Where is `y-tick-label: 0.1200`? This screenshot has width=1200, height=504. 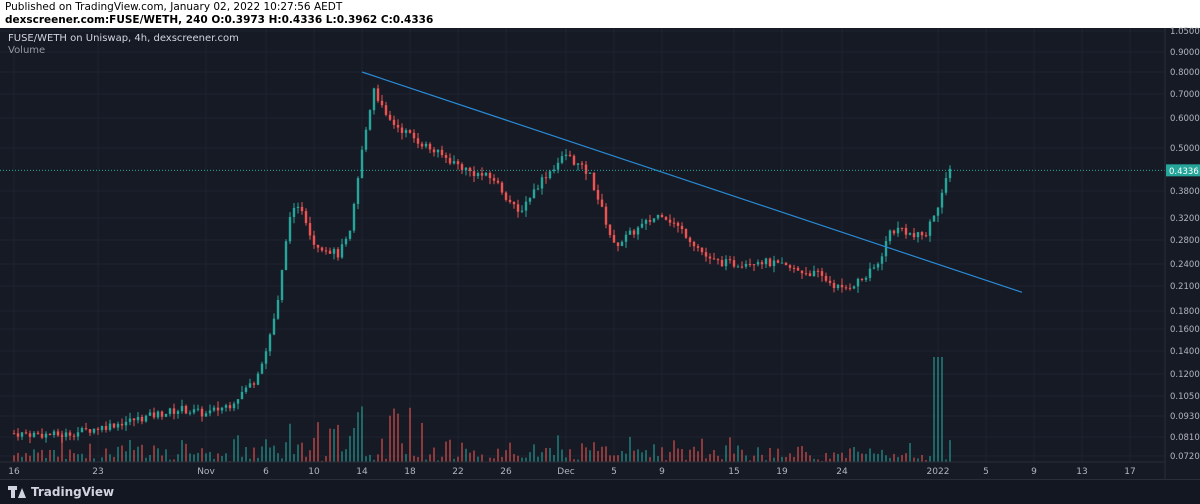 y-tick-label: 0.1200 is located at coordinates (1185, 375).